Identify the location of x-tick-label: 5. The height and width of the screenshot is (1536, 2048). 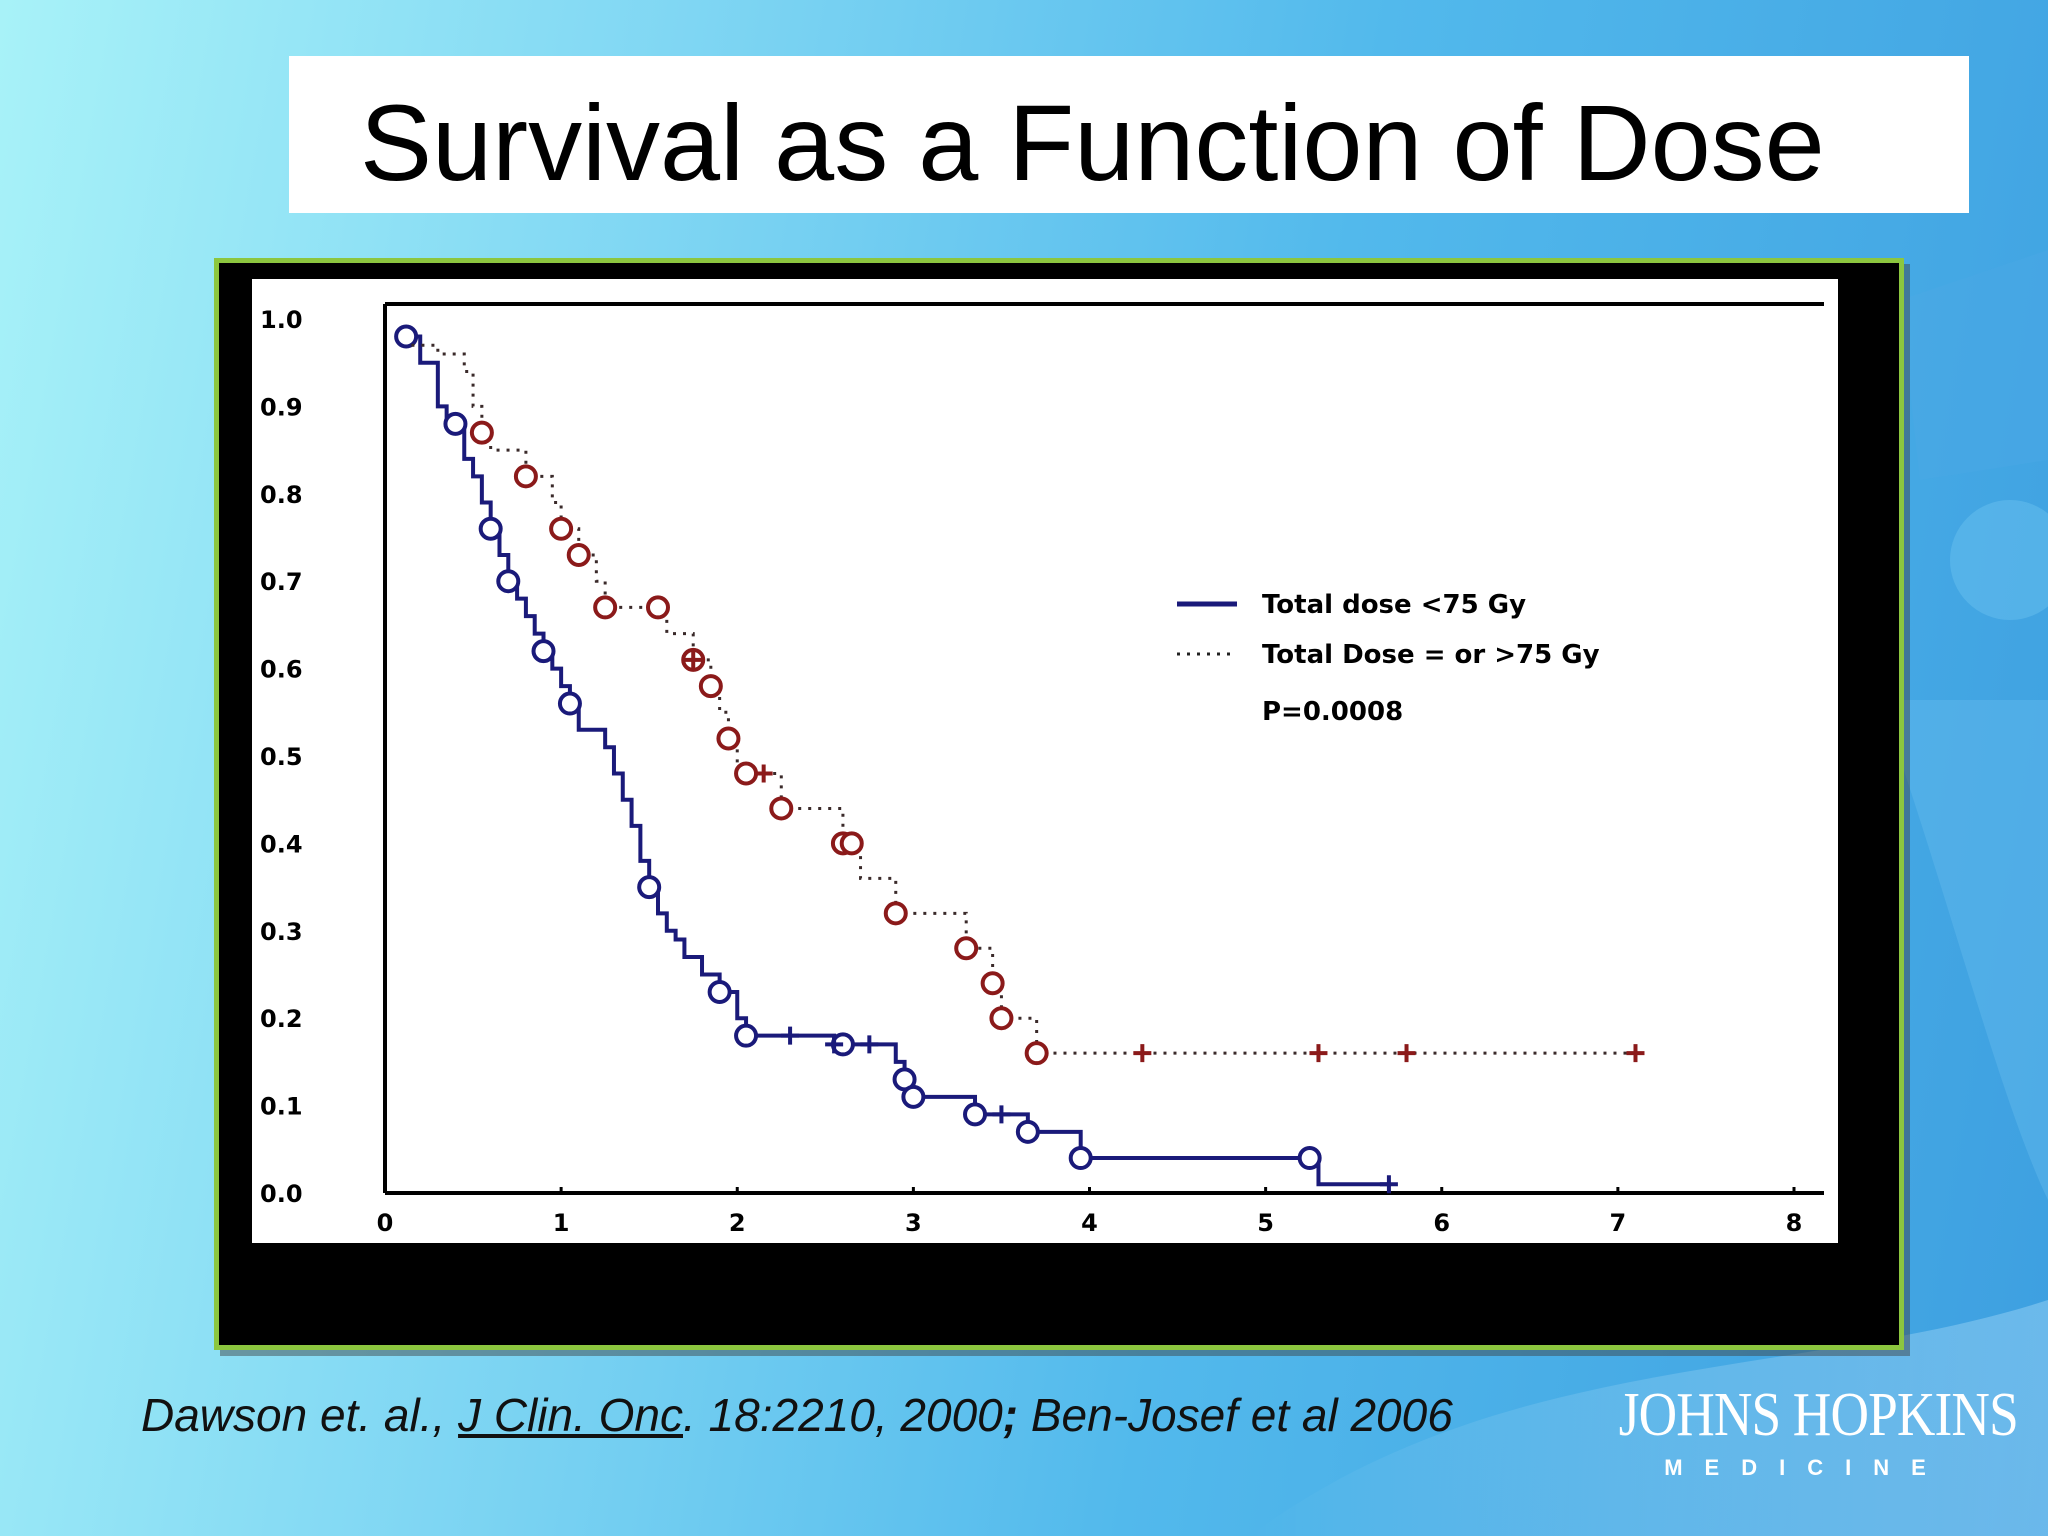
(1265, 1223).